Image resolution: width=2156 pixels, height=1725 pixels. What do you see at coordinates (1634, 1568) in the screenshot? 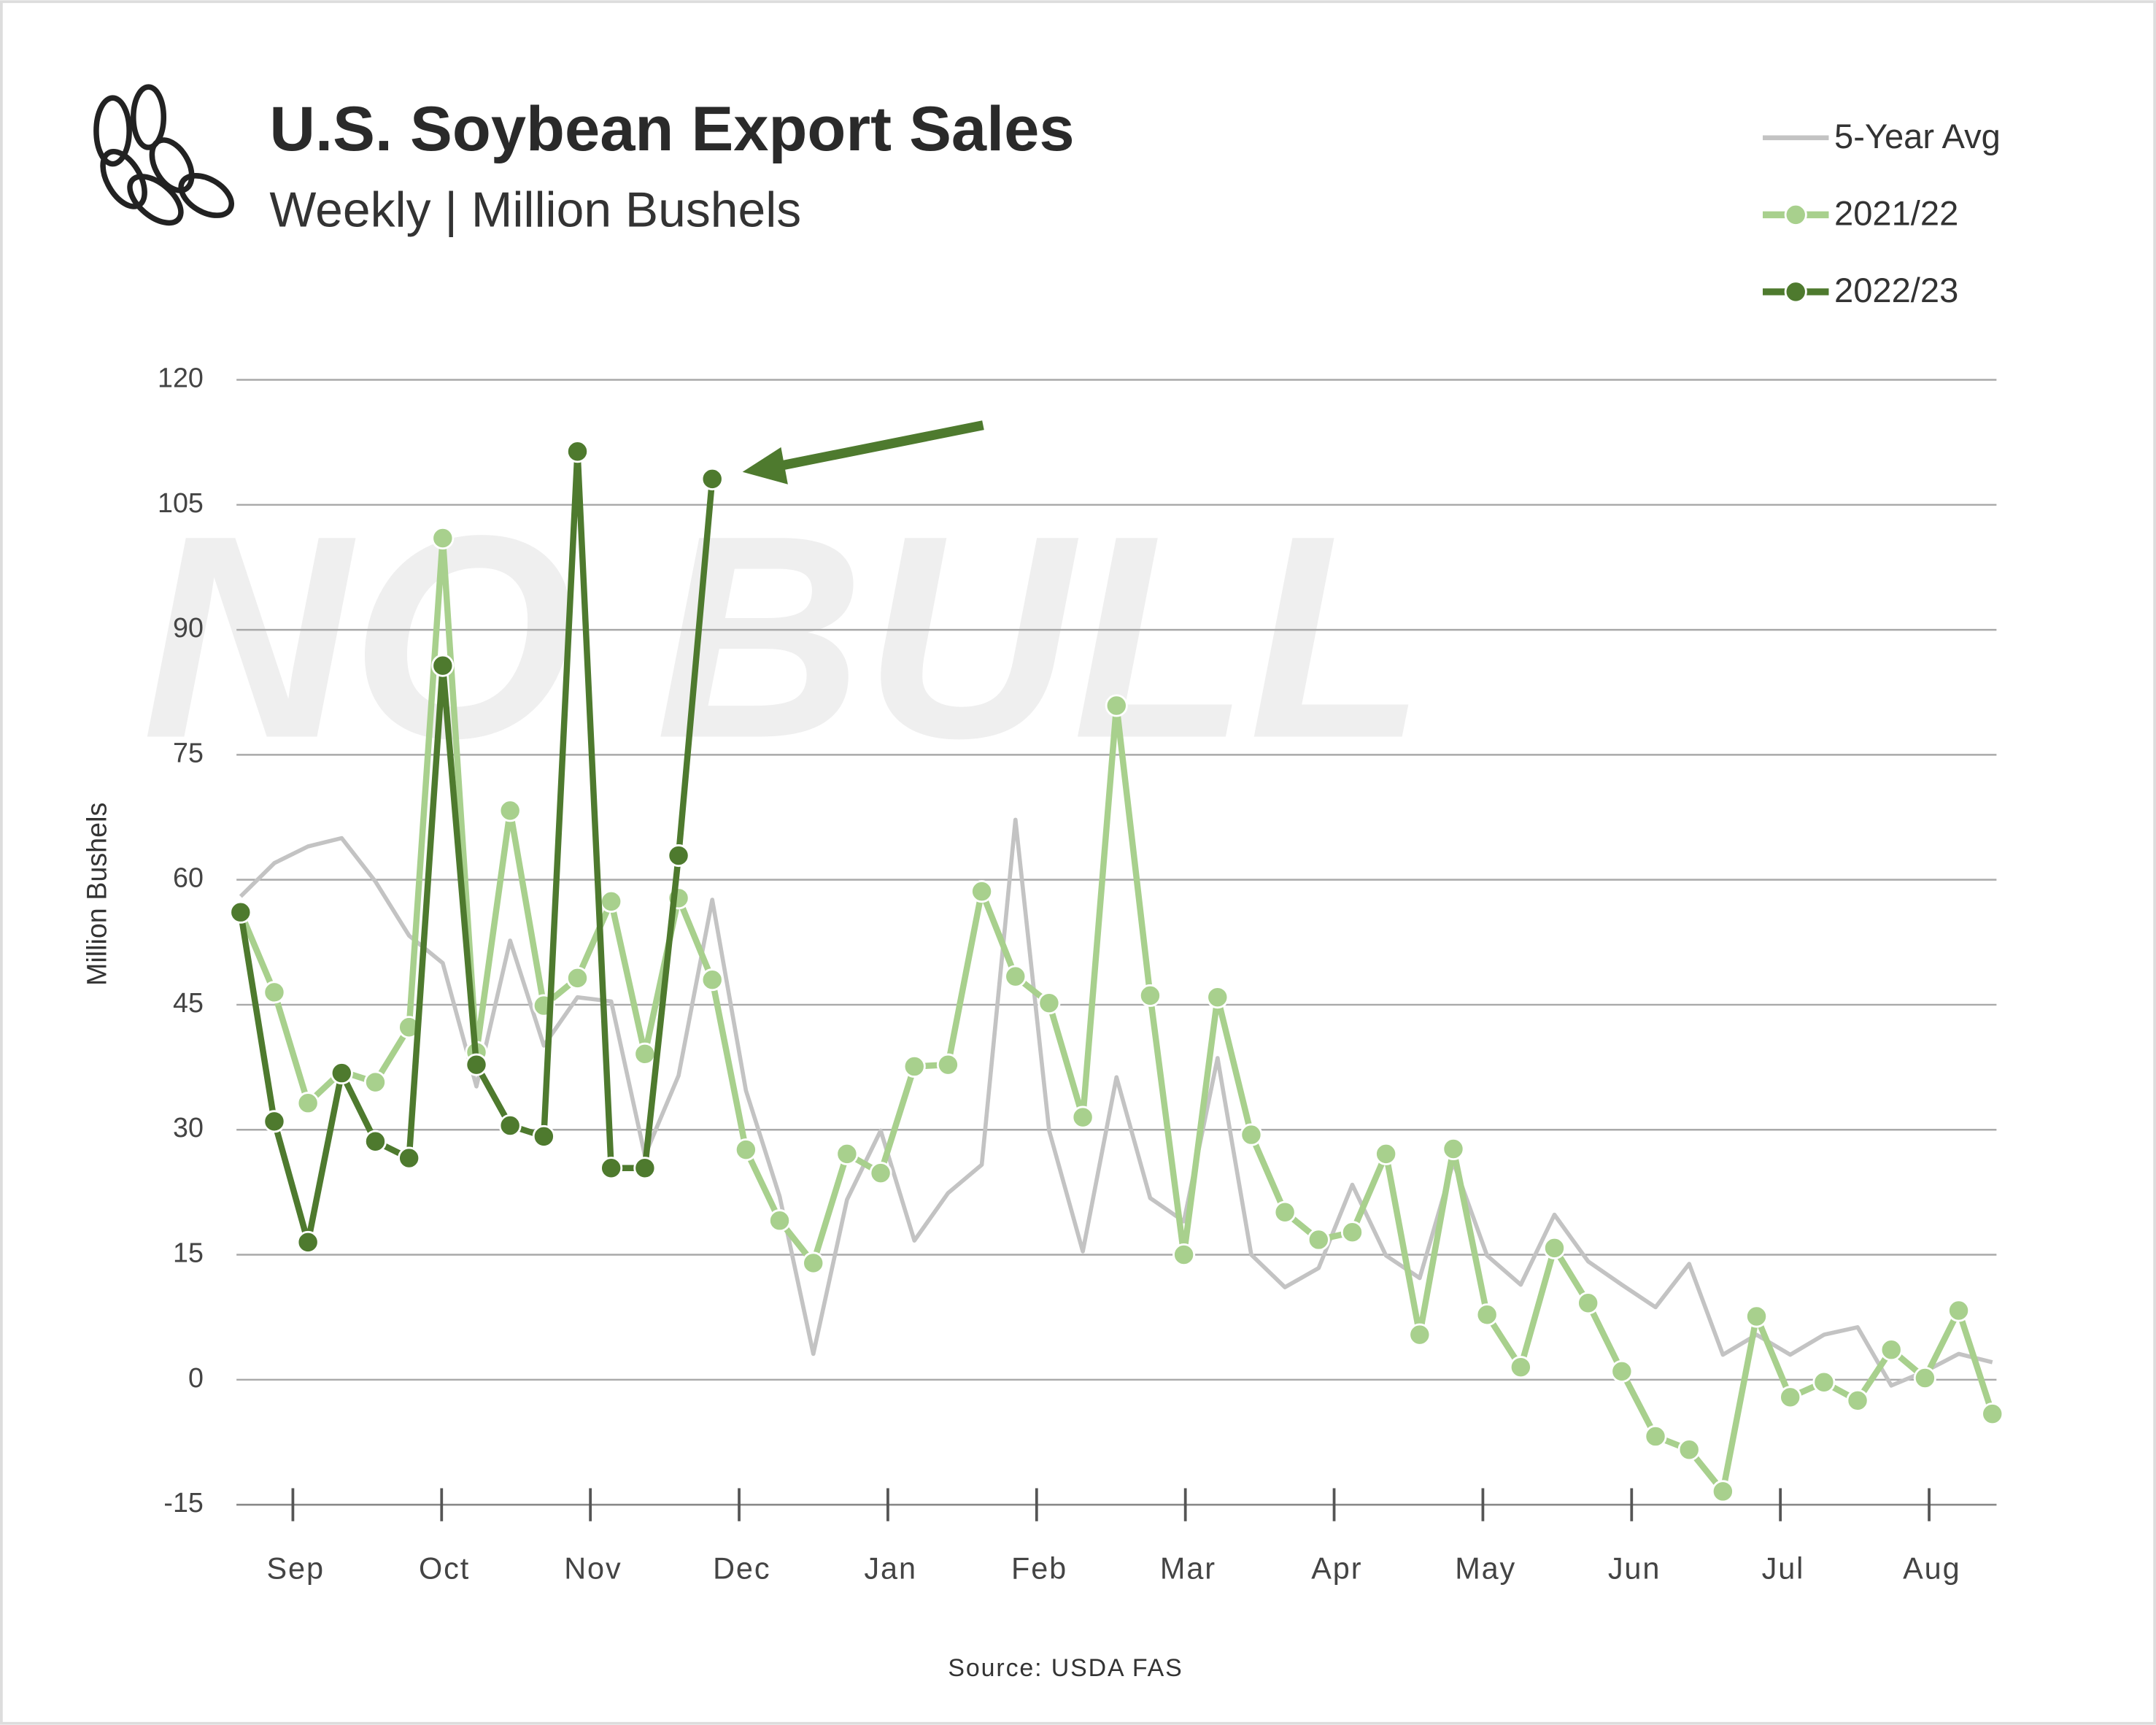
I see `x-tick-label: Jun` at bounding box center [1634, 1568].